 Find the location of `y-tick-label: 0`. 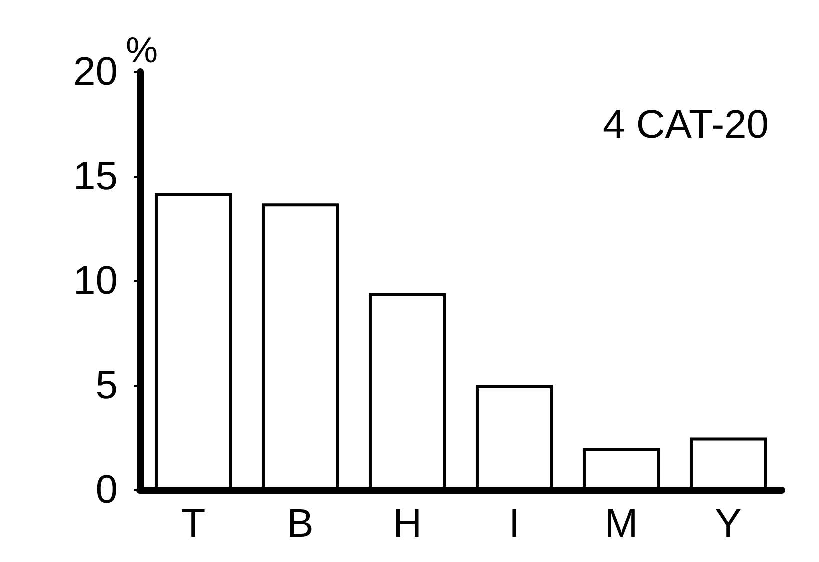

y-tick-label: 0 is located at coordinates (107, 490).